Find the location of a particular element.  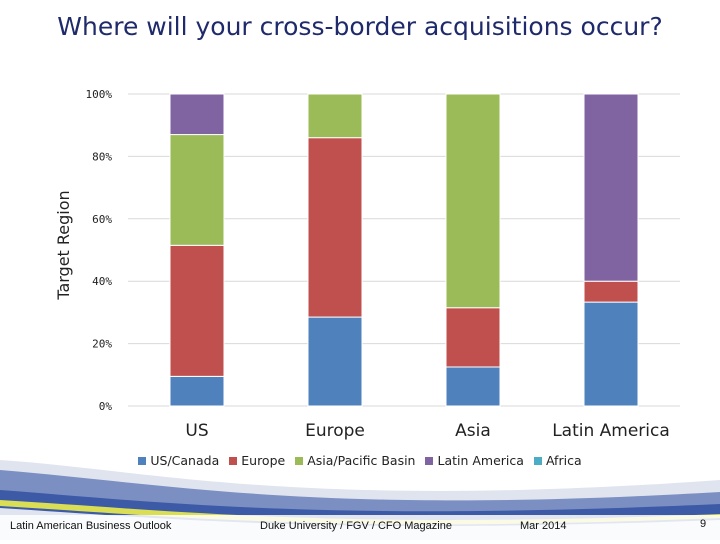

legend-label: Asia/Pacific Basin is located at coordinates (361, 460).